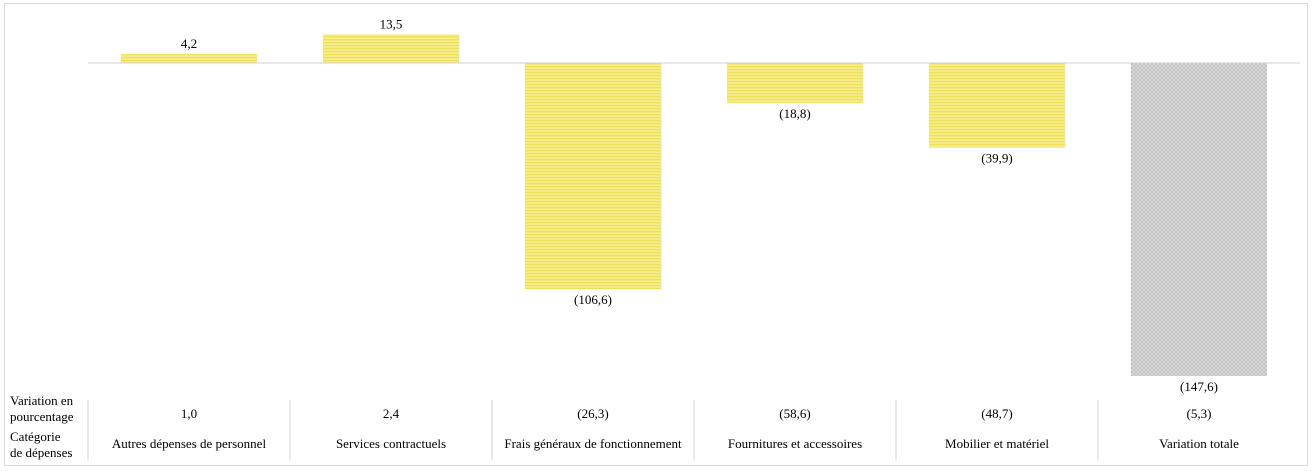 This screenshot has height=471, width=1314. Describe the element at coordinates (996, 413) in the screenshot. I see `percent-change-5: (48,7)` at that location.